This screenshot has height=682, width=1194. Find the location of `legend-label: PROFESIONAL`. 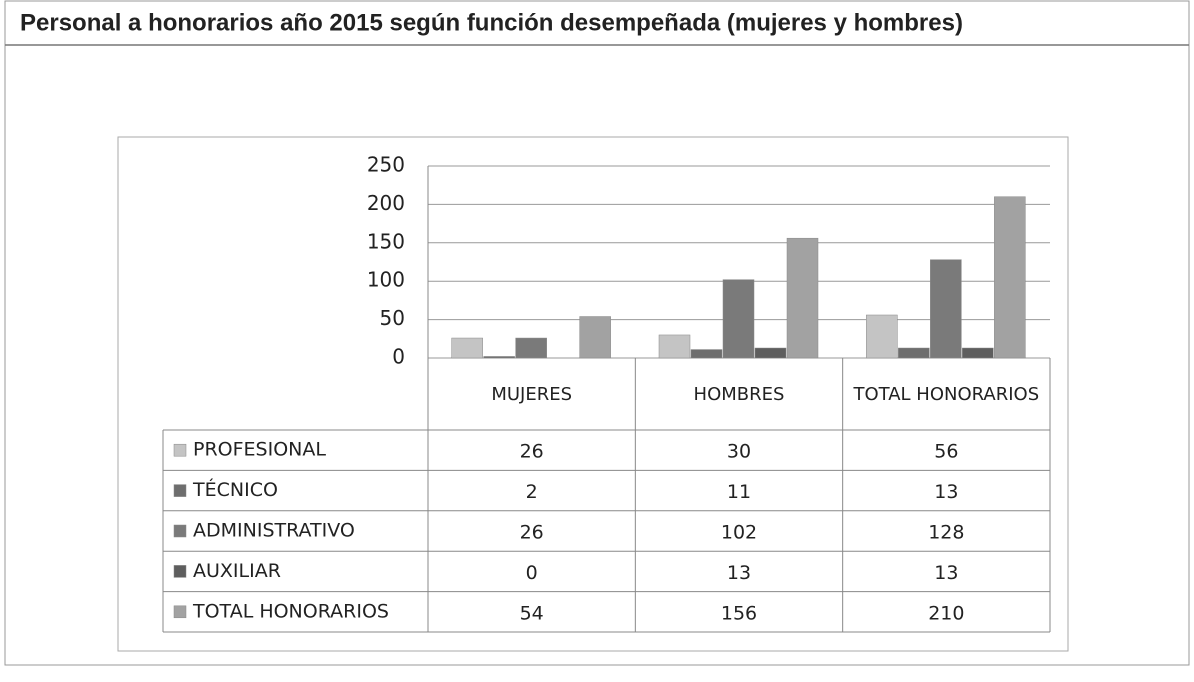

legend-label: PROFESIONAL is located at coordinates (259, 450).